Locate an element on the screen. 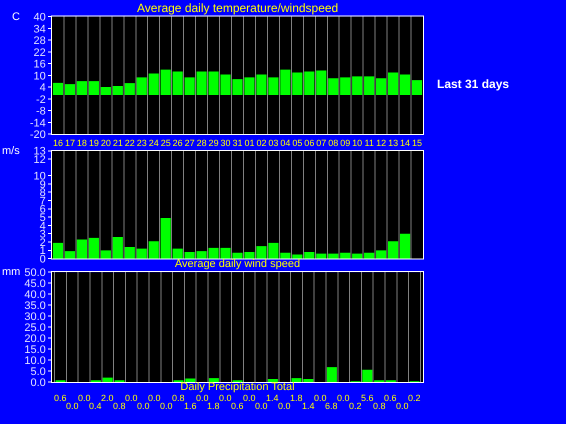 This screenshot has height=424, width=566. y-axis-title: C is located at coordinates (16, 17).